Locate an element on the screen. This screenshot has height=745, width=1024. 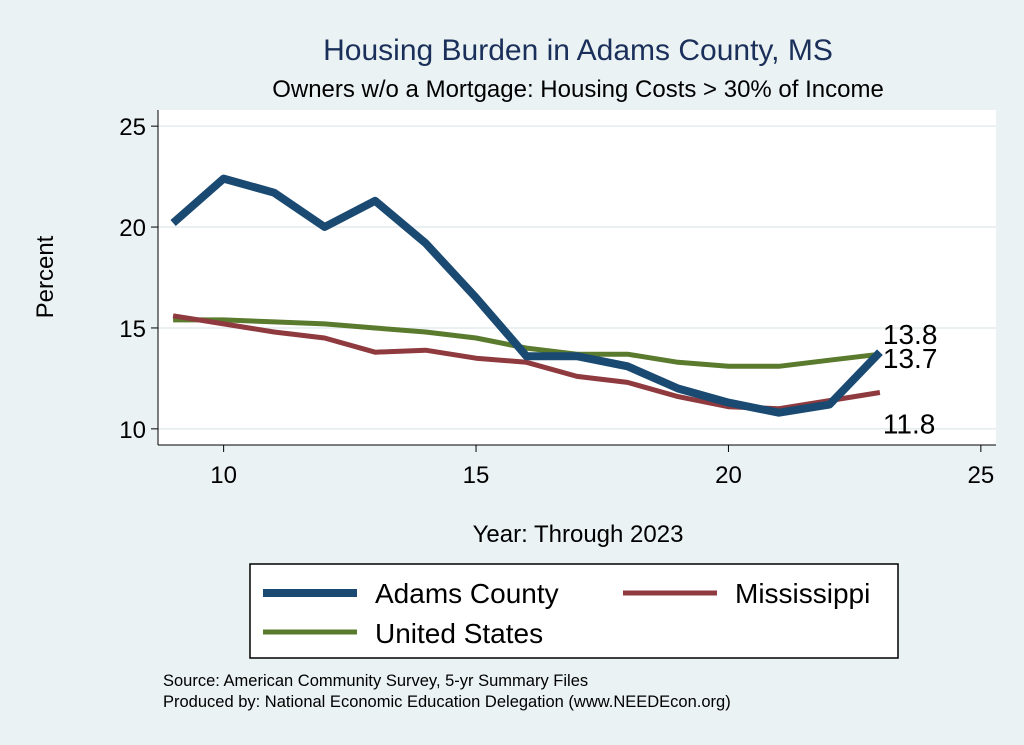
x-tick-label: 25 is located at coordinates (981, 475).